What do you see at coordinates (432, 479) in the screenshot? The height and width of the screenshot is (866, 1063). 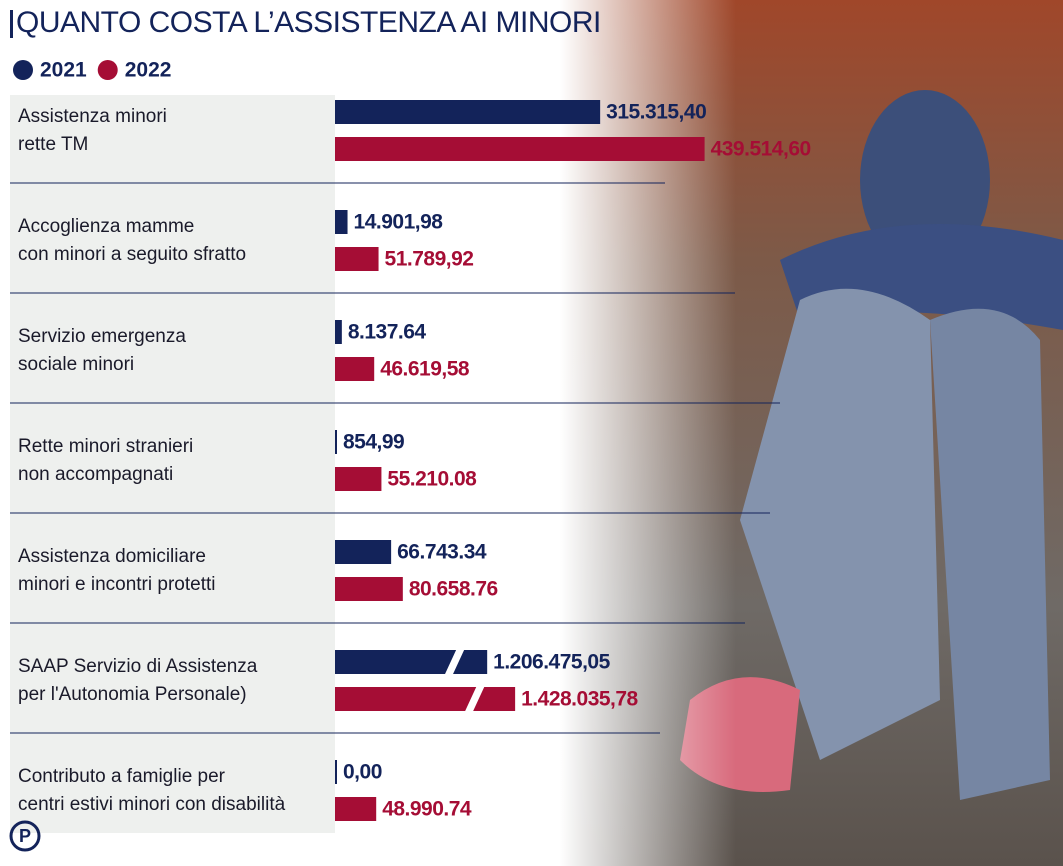 I see `value-label: 55.210.08` at bounding box center [432, 479].